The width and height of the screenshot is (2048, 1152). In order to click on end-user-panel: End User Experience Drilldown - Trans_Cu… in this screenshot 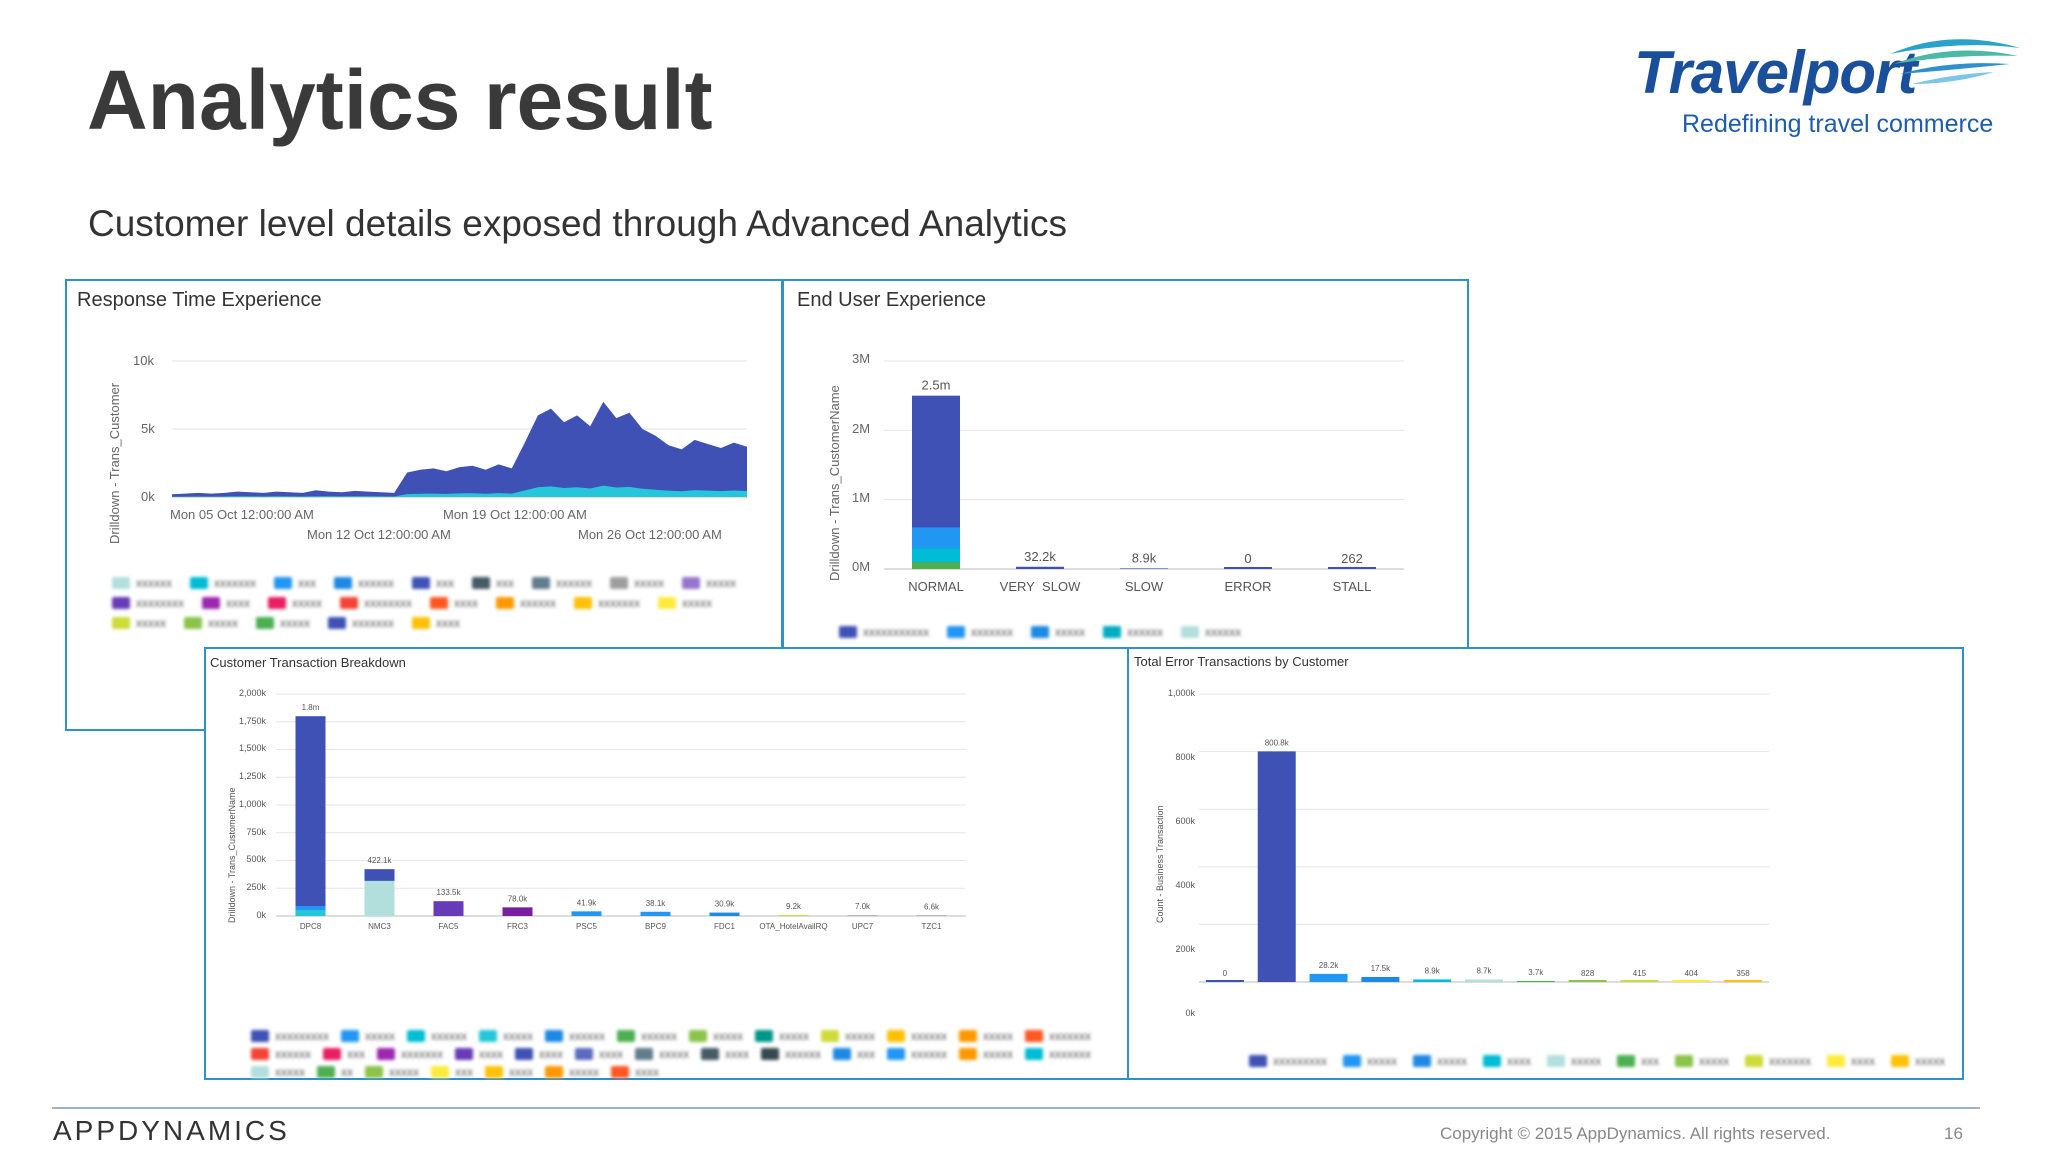, I will do `click(1125, 464)`.